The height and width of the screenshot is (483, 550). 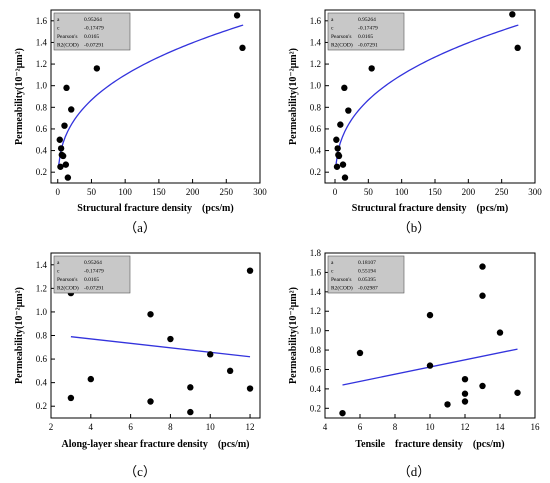 I want to click on caption-d: （d）, so click(x=414, y=471).